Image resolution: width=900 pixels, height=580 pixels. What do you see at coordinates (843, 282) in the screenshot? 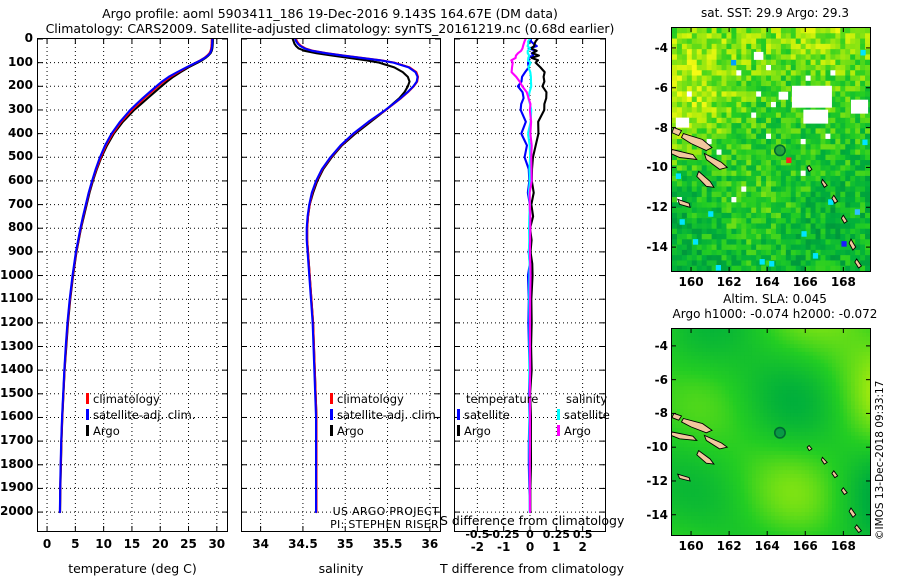
I see `sst-lon-tick-168: 168` at bounding box center [843, 282].